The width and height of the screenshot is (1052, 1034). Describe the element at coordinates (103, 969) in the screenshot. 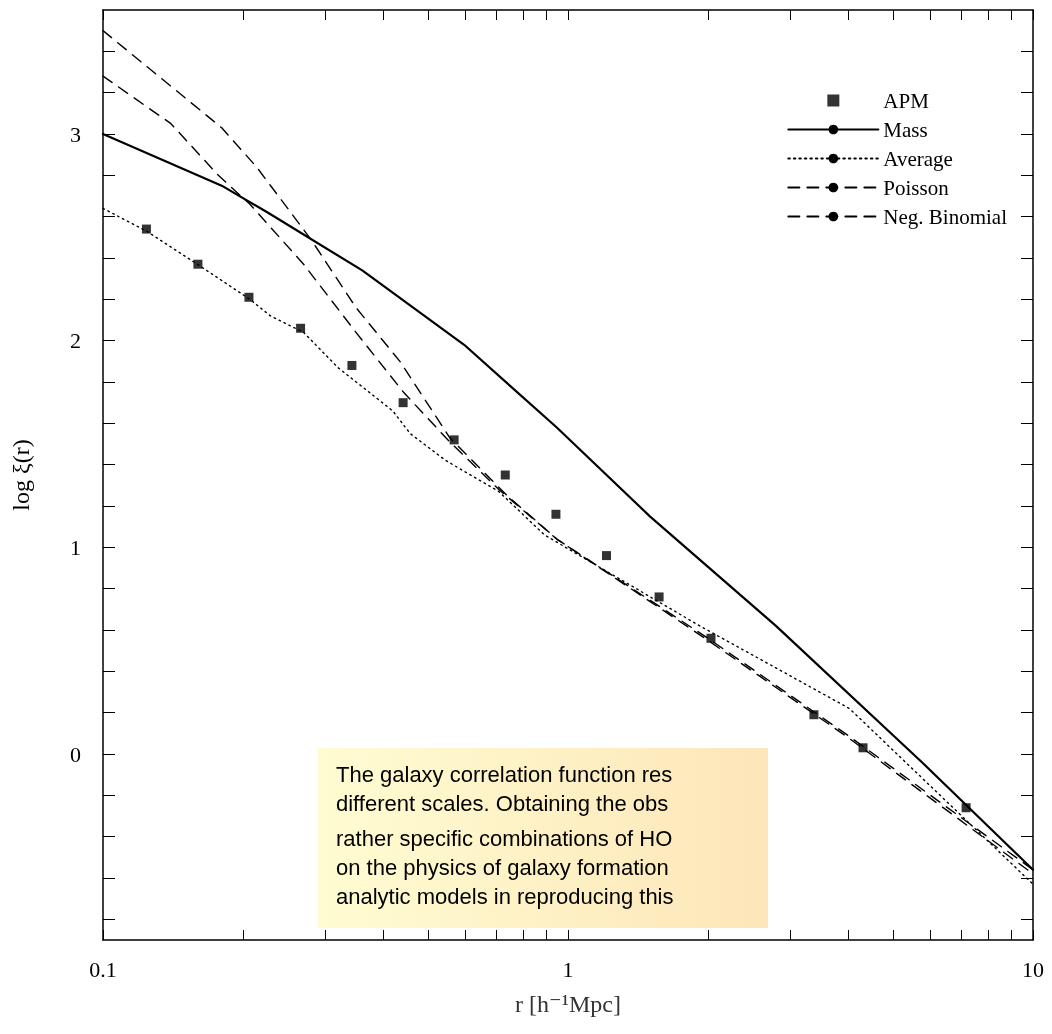

I see `x-tick-label: 0.1` at that location.